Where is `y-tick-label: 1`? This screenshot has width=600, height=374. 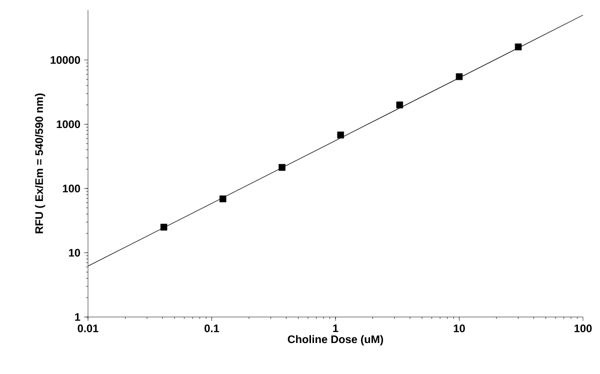 y-tick-label: 1 is located at coordinates (77, 317).